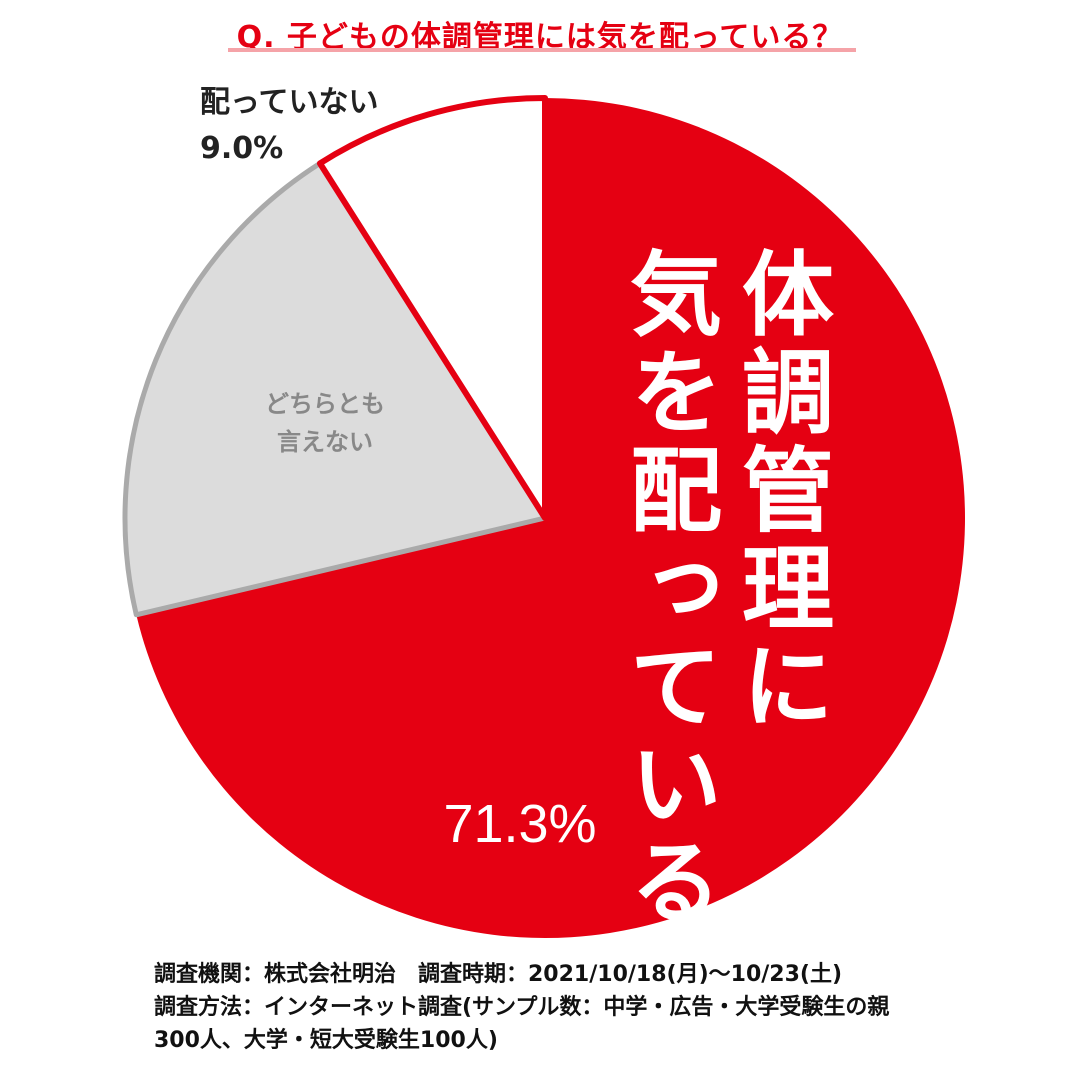 Image resolution: width=1080 pixels, height=1080 pixels. I want to click on footer-line-1: 調査機関：株式会社明治 調査時期：2021/10/18(月)〜10/23(土), so click(498, 974).